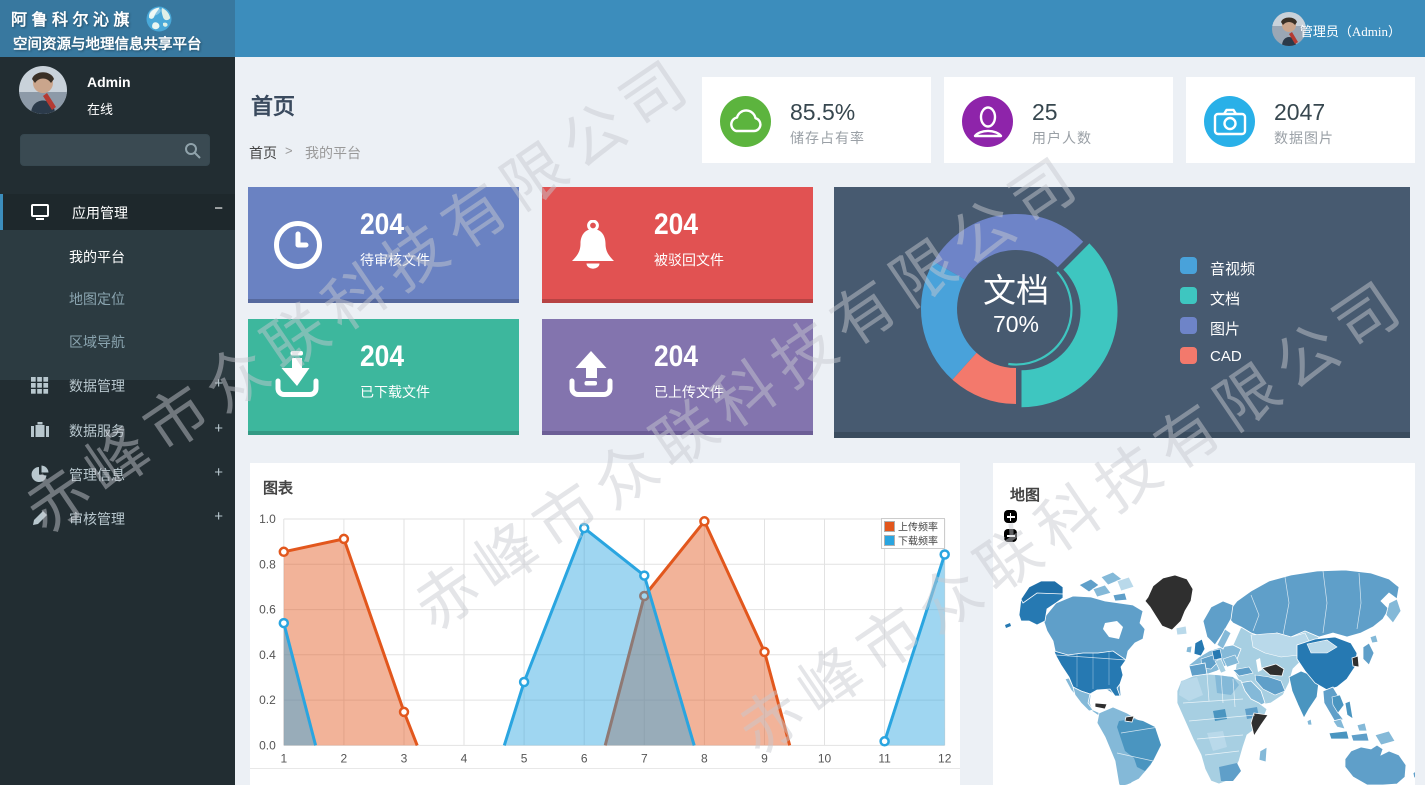 This screenshot has width=1425, height=785. What do you see at coordinates (267, 745) in the screenshot?
I see `svg-text: 0.0` at bounding box center [267, 745].